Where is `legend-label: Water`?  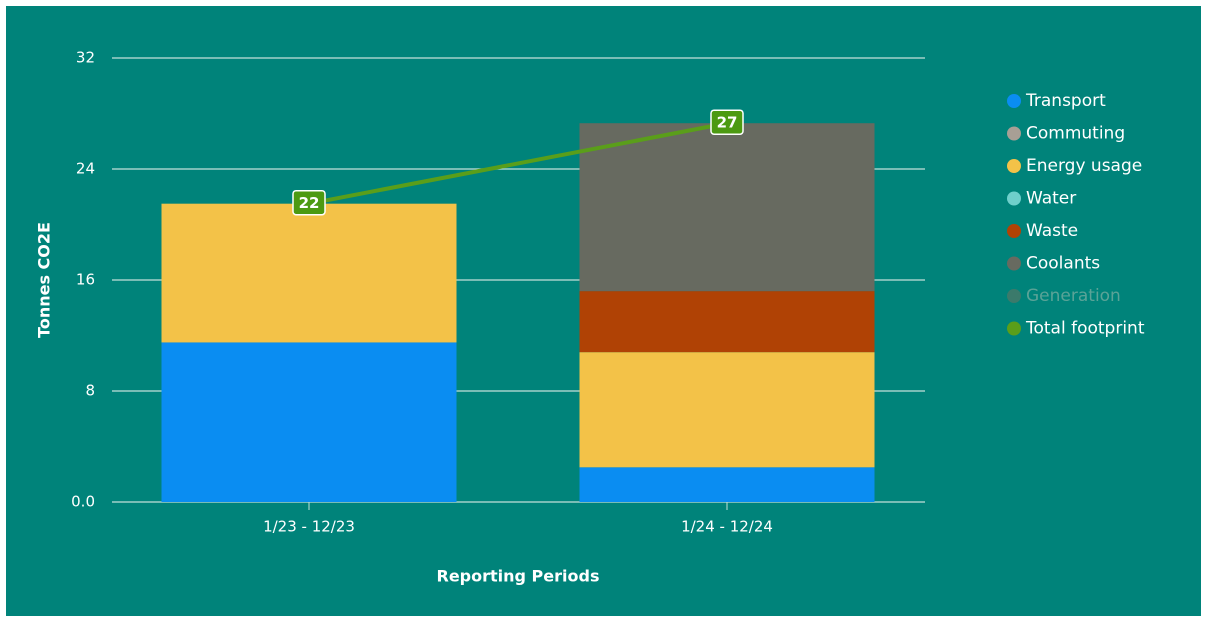 legend-label: Water is located at coordinates (1051, 199).